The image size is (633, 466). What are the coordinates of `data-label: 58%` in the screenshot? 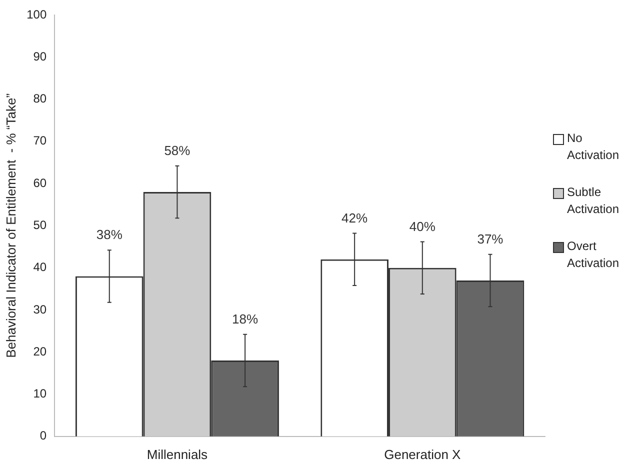 It's located at (177, 150).